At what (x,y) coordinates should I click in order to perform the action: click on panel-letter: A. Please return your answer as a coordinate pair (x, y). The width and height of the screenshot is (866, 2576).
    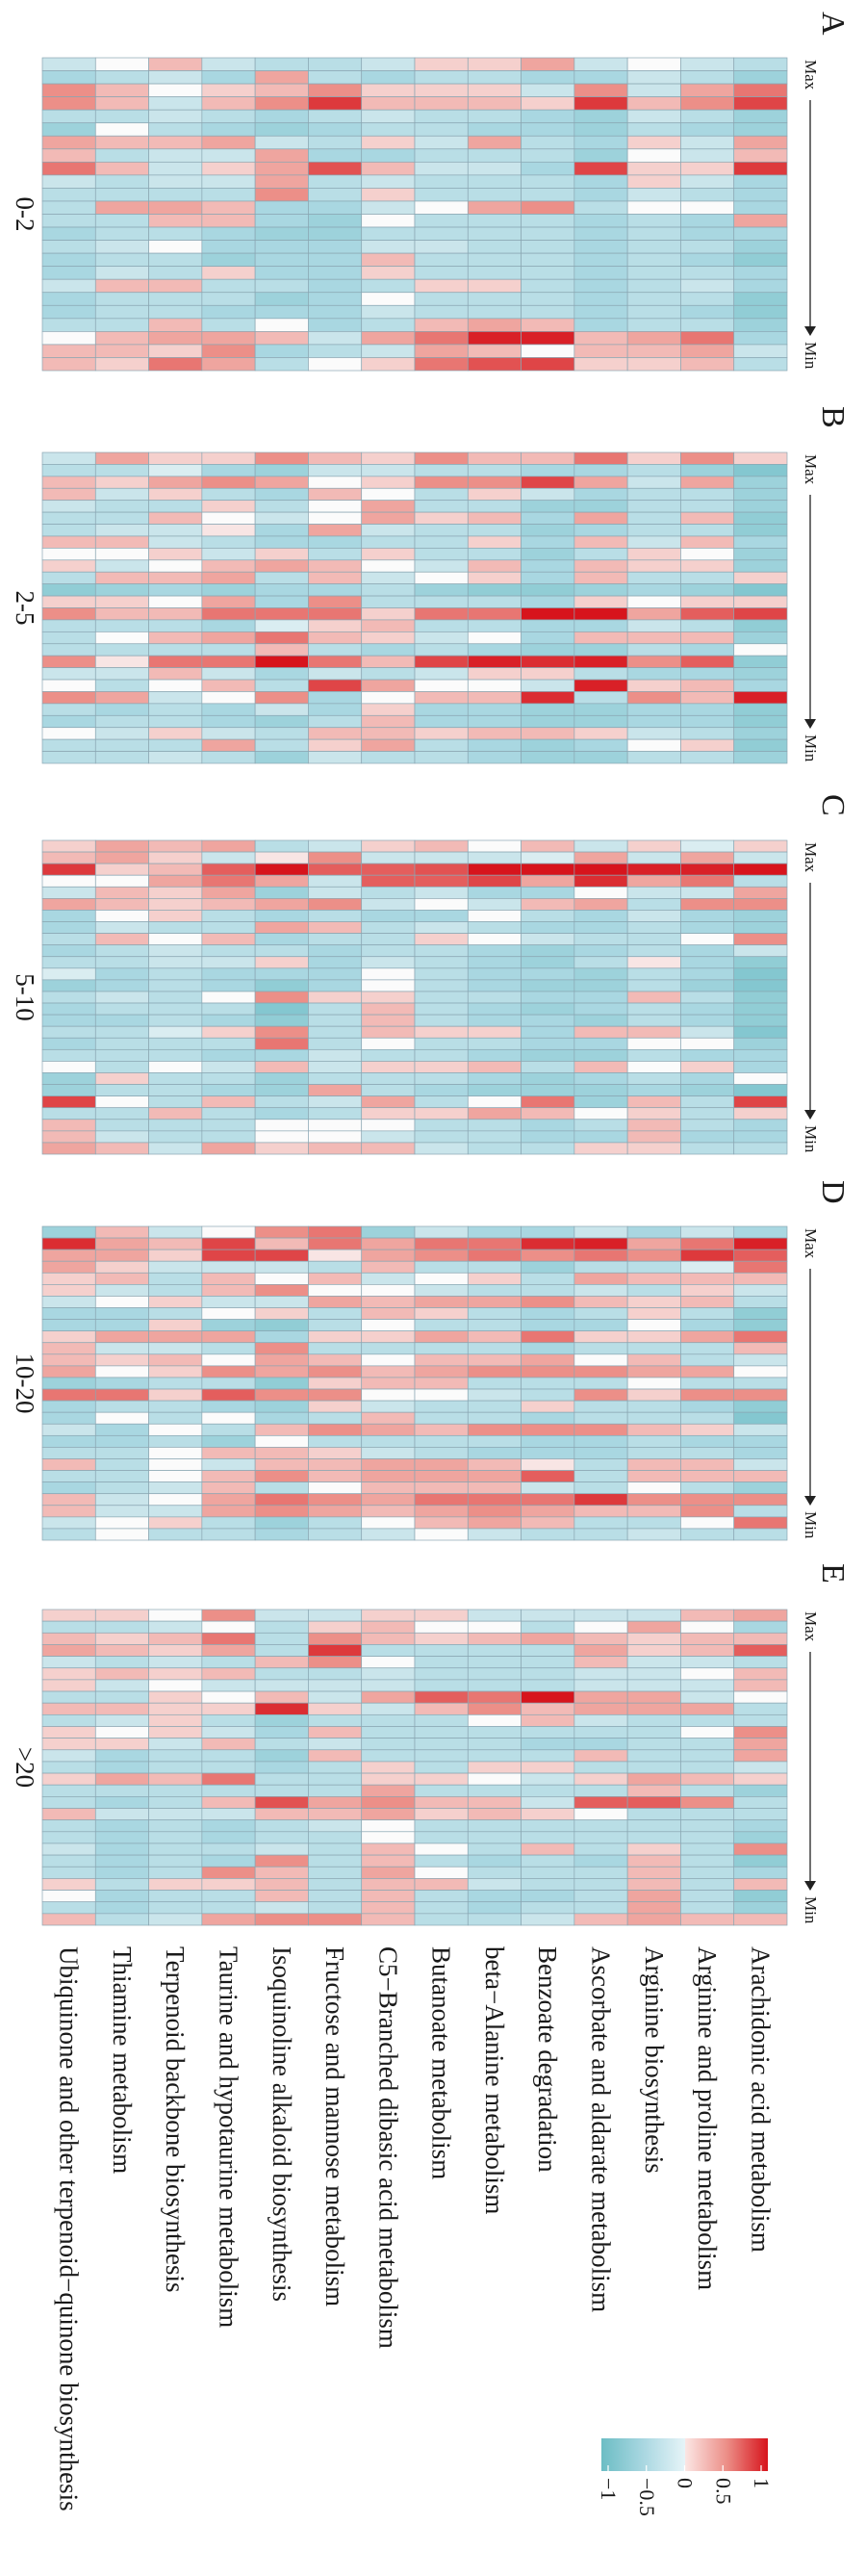
    Looking at the image, I should click on (833, 24).